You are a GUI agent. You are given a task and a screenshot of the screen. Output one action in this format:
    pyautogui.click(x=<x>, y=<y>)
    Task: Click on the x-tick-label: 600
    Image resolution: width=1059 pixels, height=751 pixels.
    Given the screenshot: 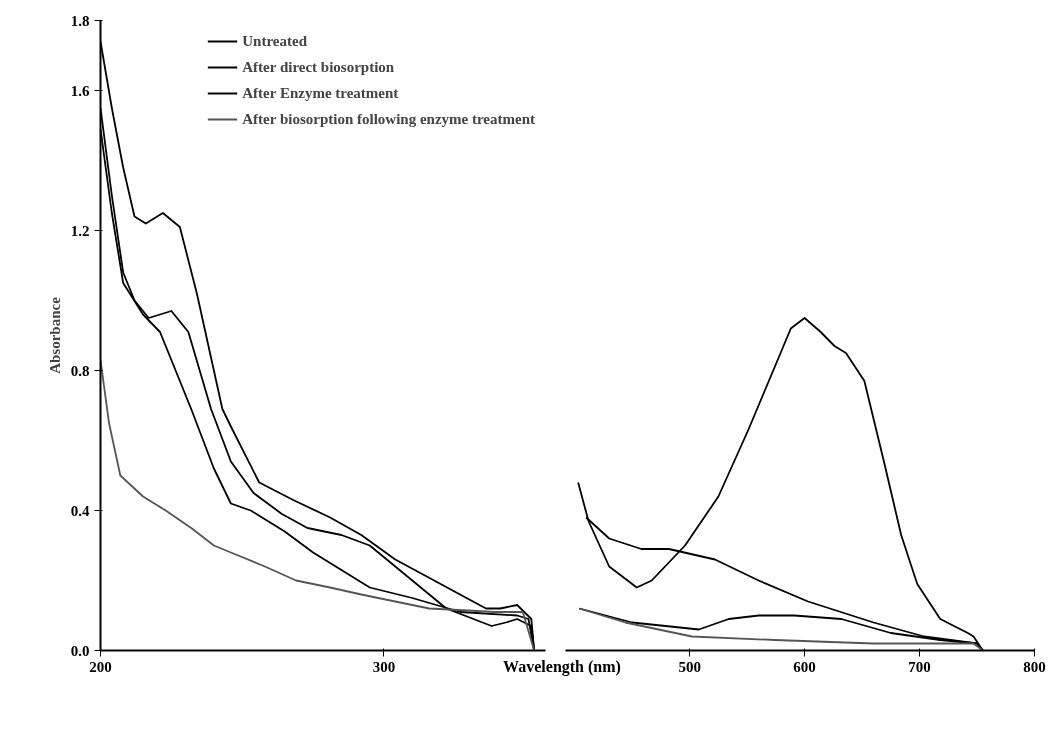 What is the action you would take?
    pyautogui.click(x=804, y=666)
    